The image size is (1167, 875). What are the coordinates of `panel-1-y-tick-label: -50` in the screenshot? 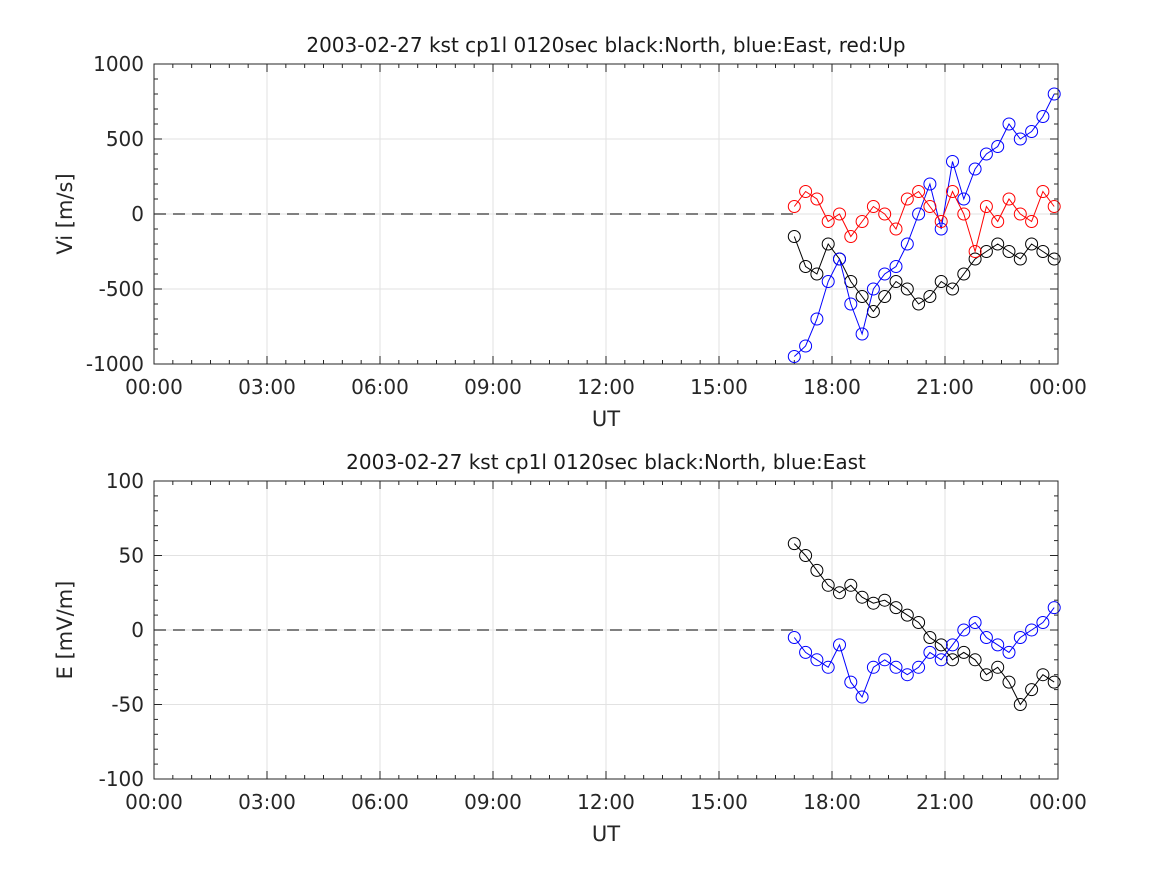 It's located at (127, 705).